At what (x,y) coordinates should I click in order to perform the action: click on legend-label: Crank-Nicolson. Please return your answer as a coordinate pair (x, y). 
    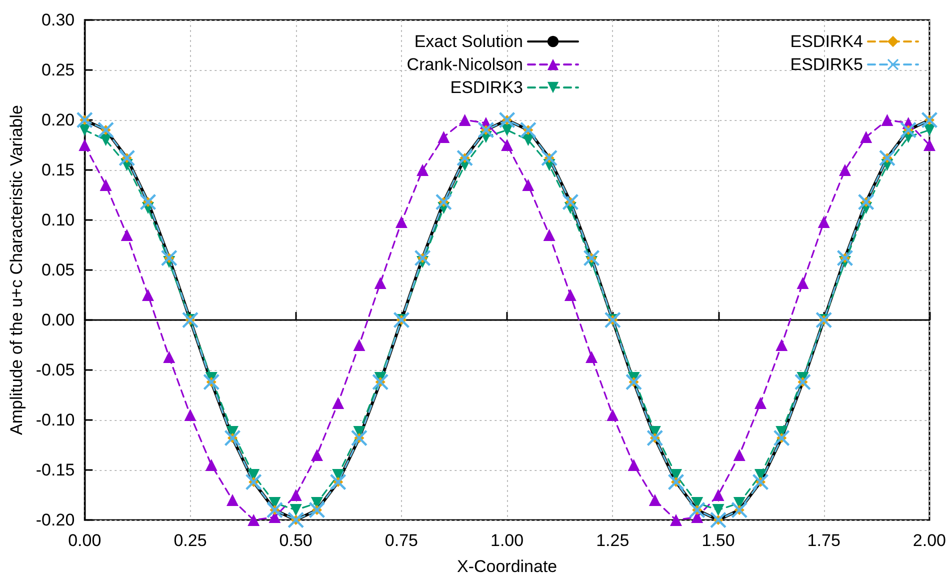
    Looking at the image, I should click on (464, 64).